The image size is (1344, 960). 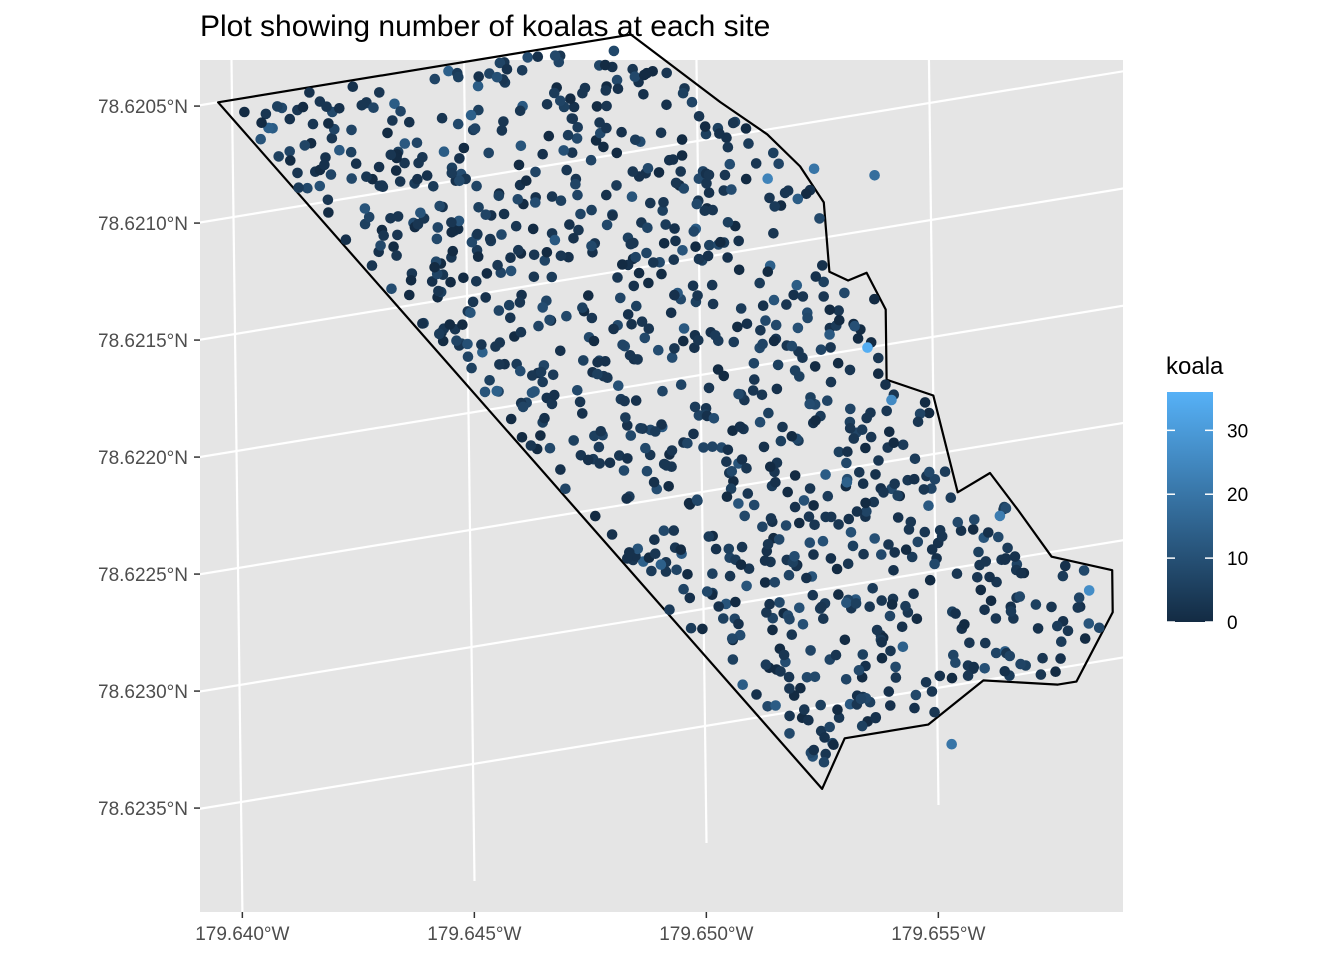 I want to click on data-point-high, so click(x=874, y=175).